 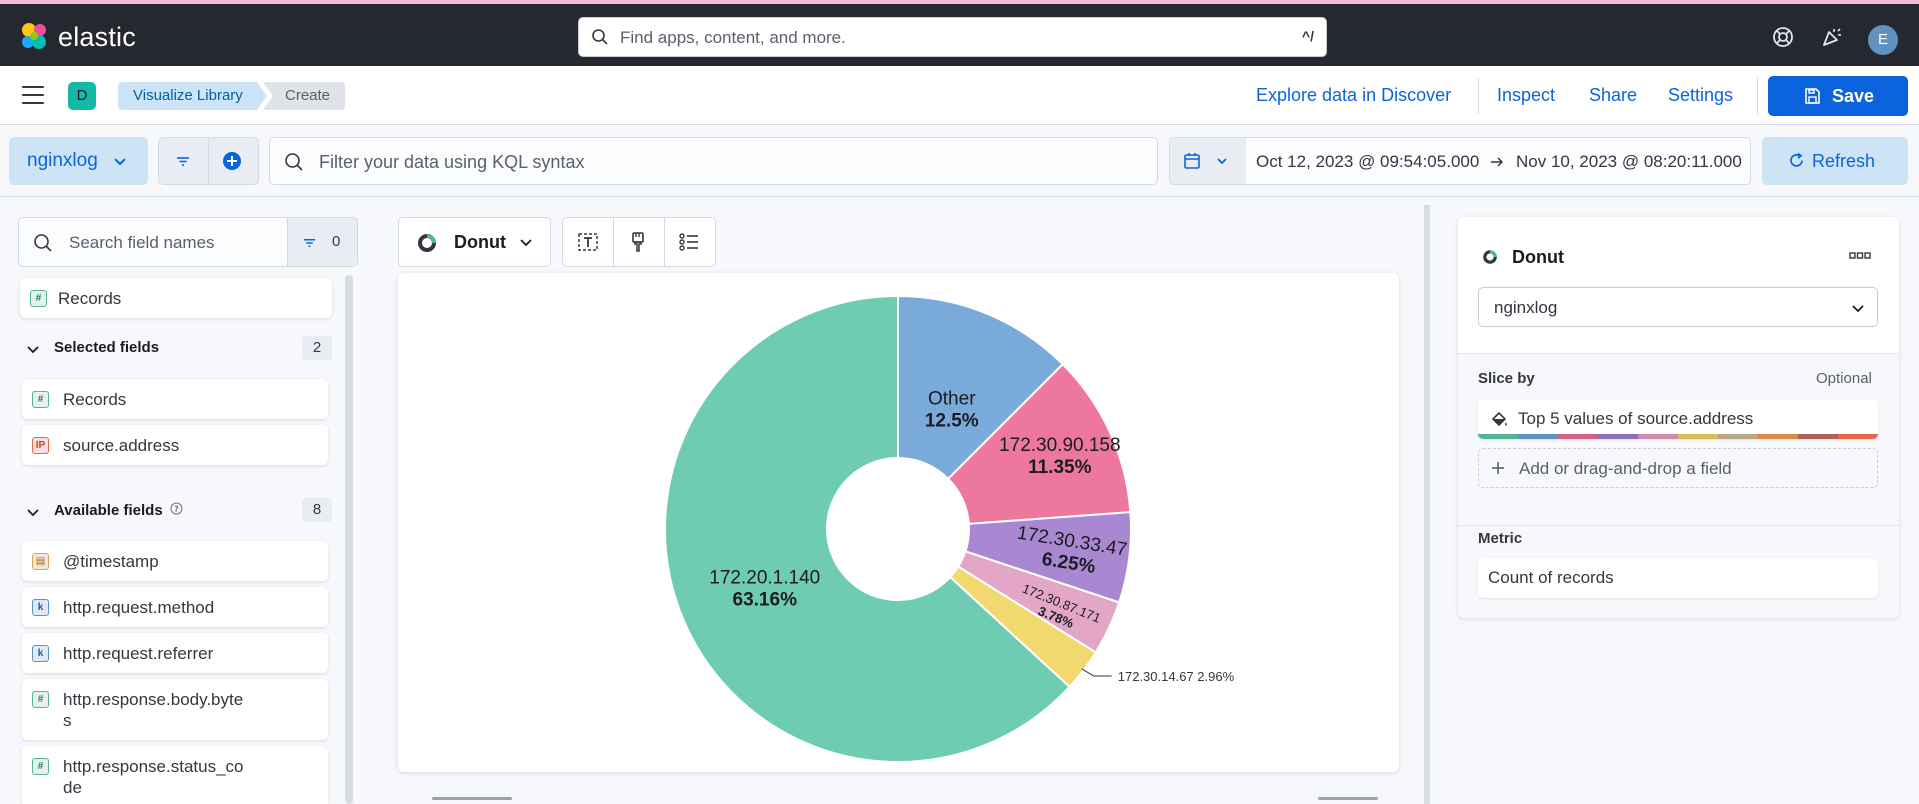 I want to click on more-actions-icon, so click(x=1860, y=255).